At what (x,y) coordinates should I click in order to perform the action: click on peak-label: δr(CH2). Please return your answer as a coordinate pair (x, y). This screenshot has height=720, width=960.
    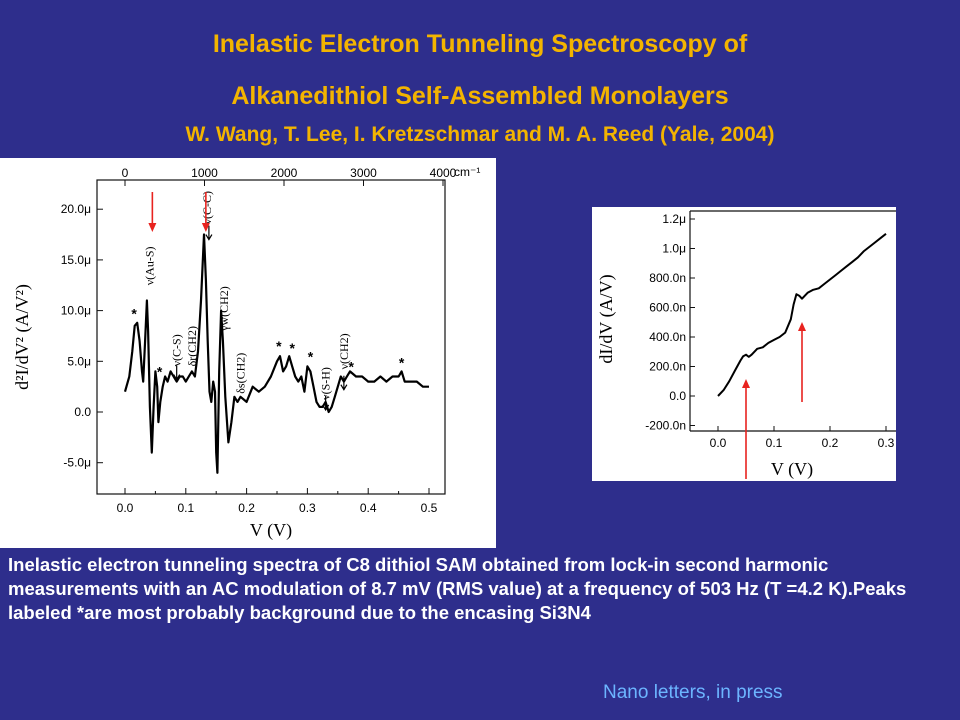
    Looking at the image, I should click on (192, 346).